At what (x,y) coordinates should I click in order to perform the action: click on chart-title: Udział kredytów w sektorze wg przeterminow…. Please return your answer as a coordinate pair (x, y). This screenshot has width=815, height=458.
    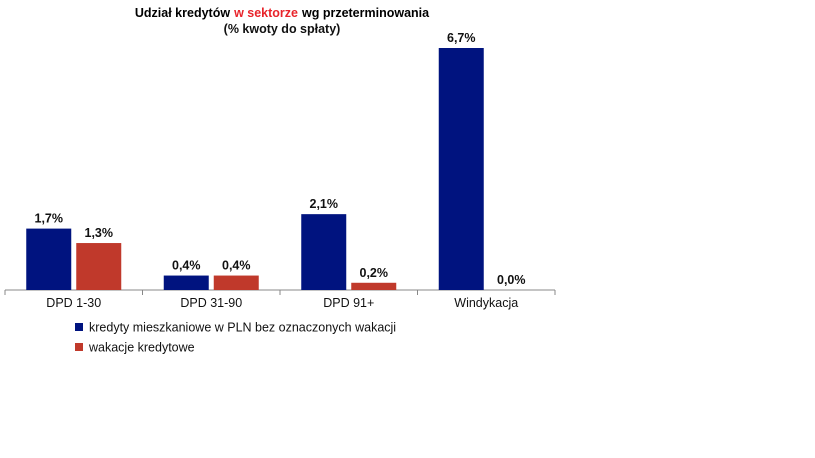
    Looking at the image, I should click on (282, 13).